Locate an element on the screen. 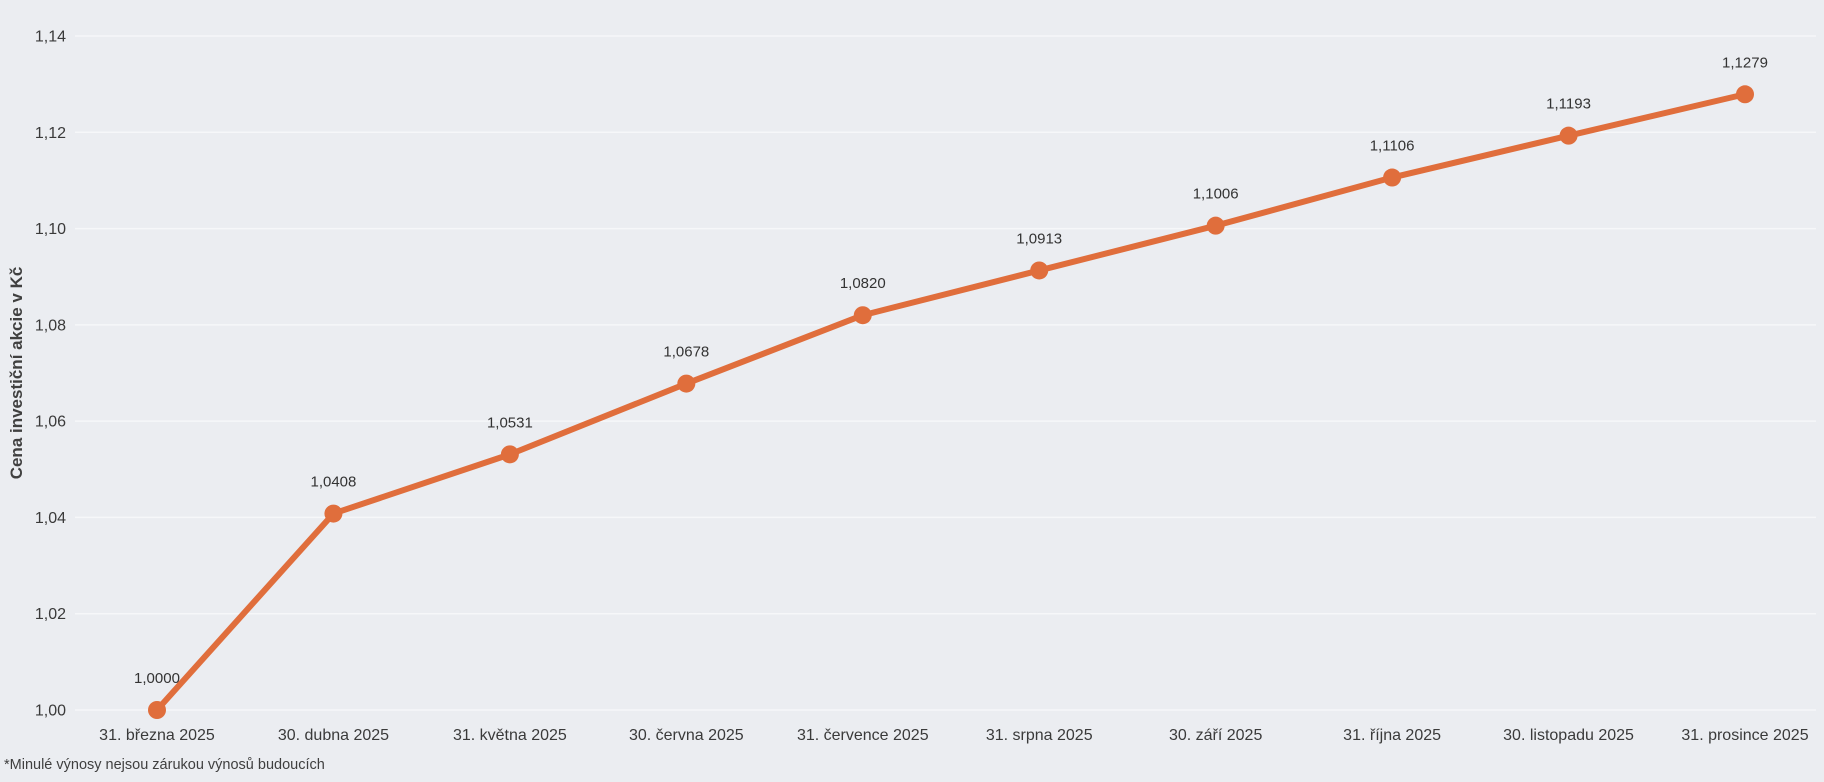 The image size is (1824, 782). y-tick-label: 1,14 is located at coordinates (50, 37).